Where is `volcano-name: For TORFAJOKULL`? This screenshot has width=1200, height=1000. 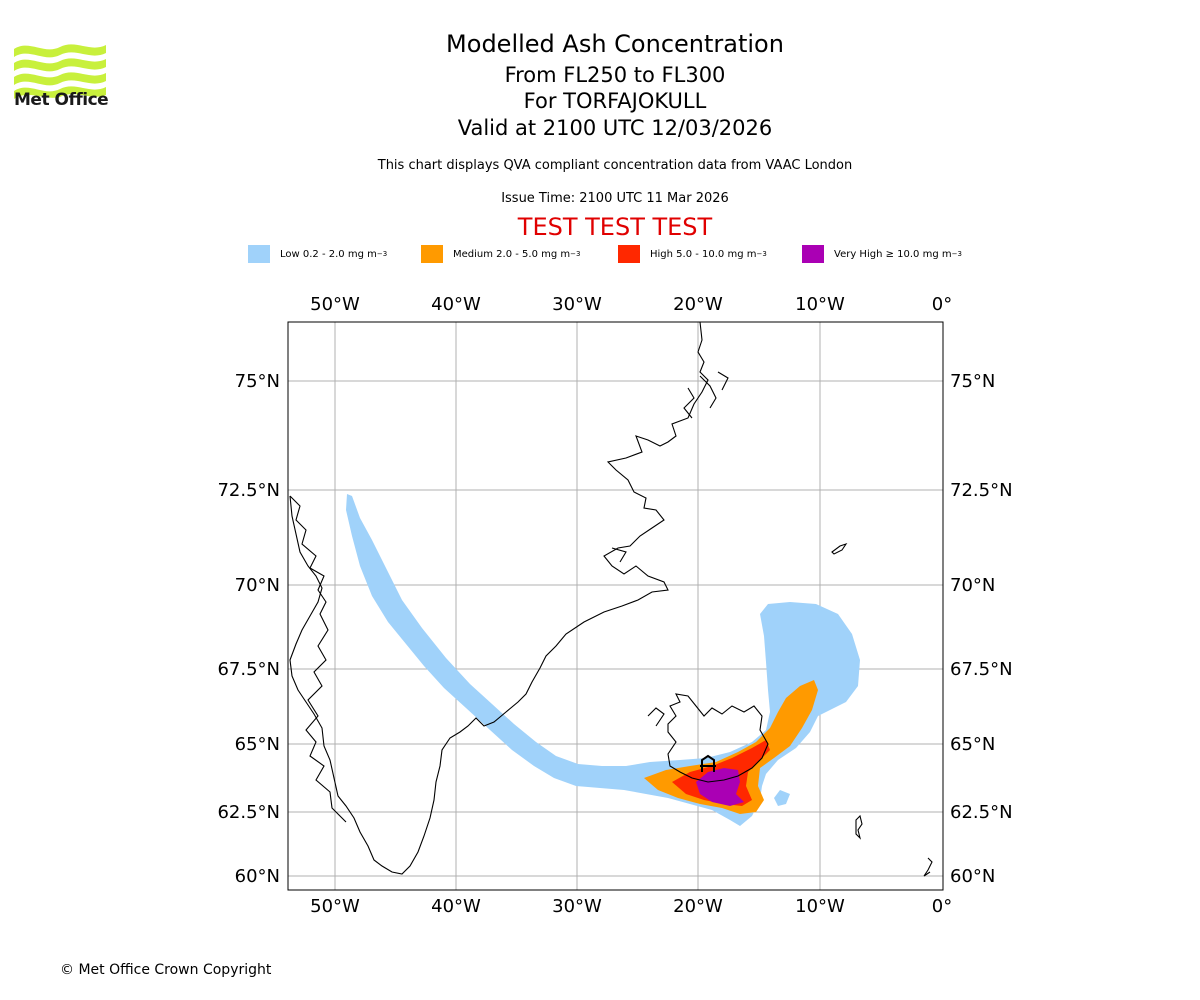 volcano-name: For TORFAJOKULL is located at coordinates (615, 101).